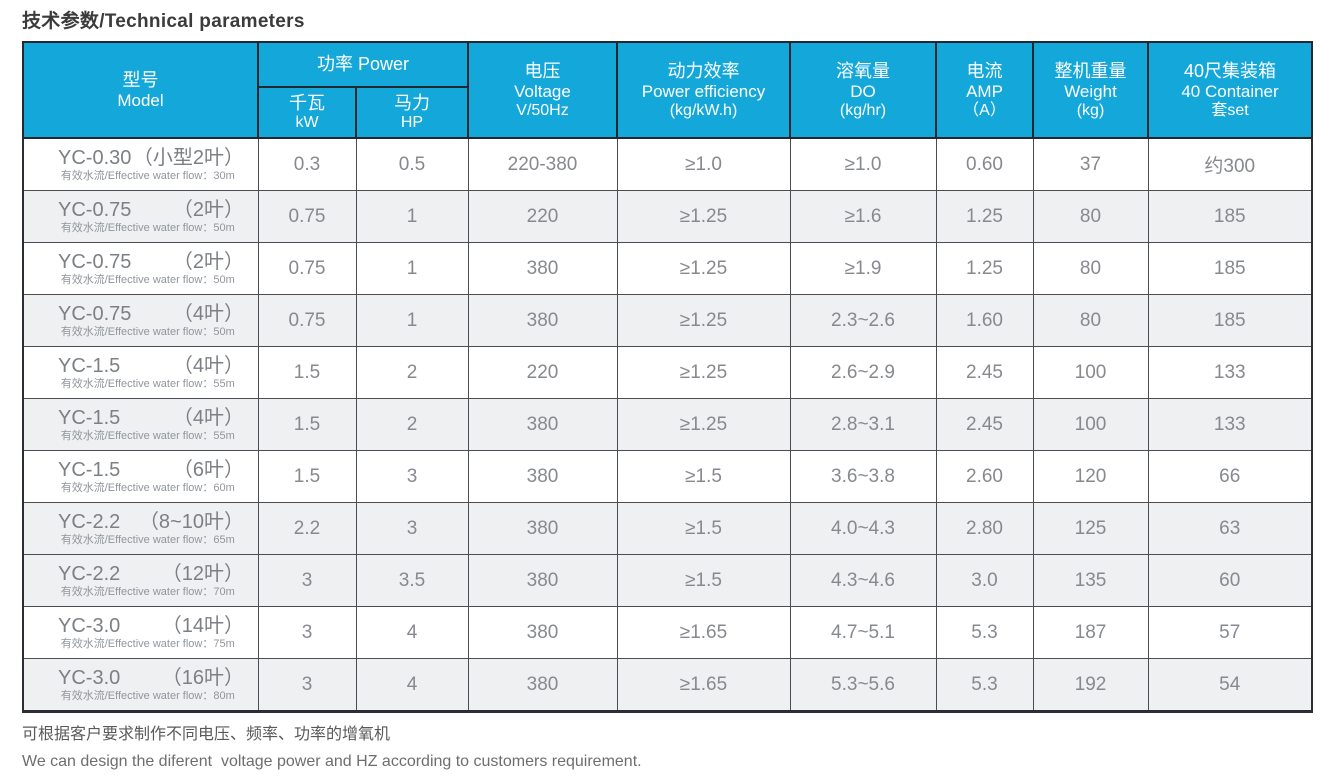 The image size is (1334, 776). I want to click on cell-do: ≥1.0, so click(863, 164).